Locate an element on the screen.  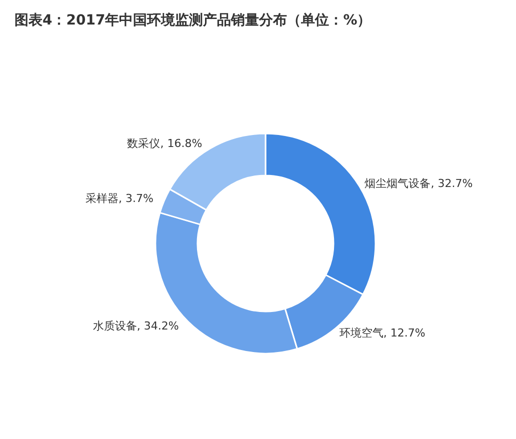
slice-label: 水质设备 is located at coordinates (114, 325).